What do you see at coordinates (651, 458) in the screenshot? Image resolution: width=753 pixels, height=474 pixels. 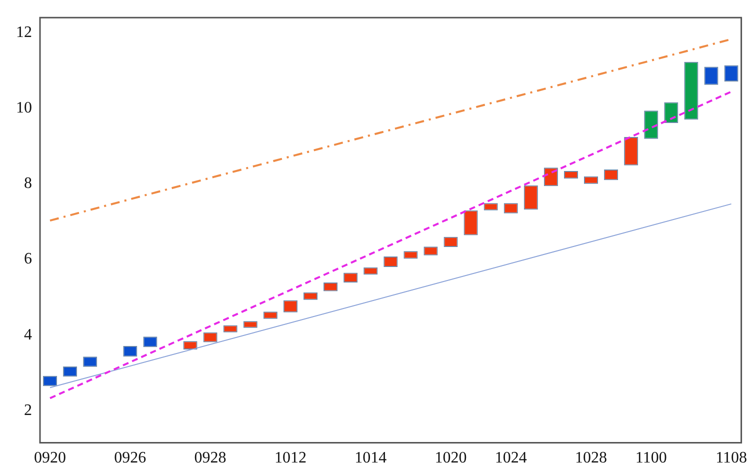 I see `x-tick-label: 1100` at bounding box center [651, 458].